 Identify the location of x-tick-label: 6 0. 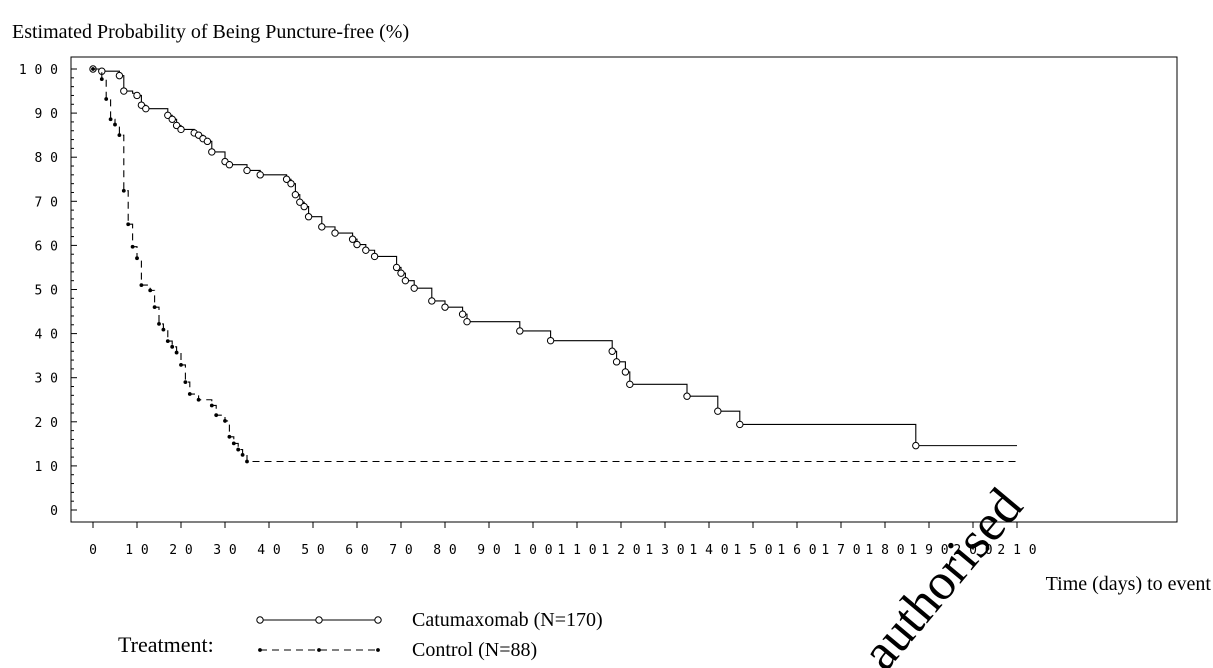
(356, 550).